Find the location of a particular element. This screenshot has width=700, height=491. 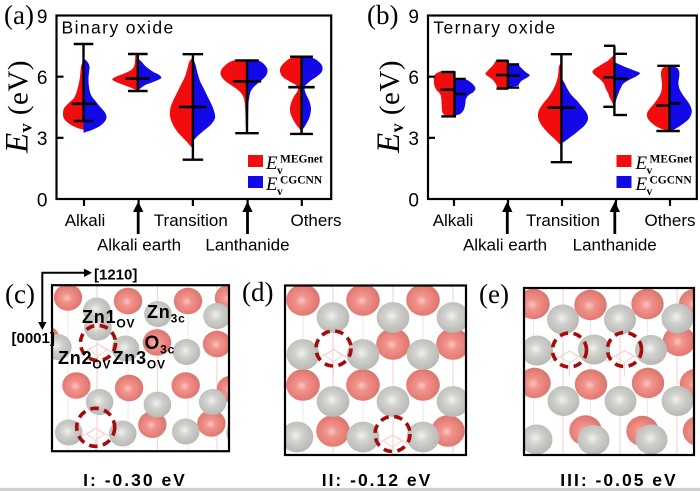

svg-text: Binary oxide is located at coordinates (118, 28).